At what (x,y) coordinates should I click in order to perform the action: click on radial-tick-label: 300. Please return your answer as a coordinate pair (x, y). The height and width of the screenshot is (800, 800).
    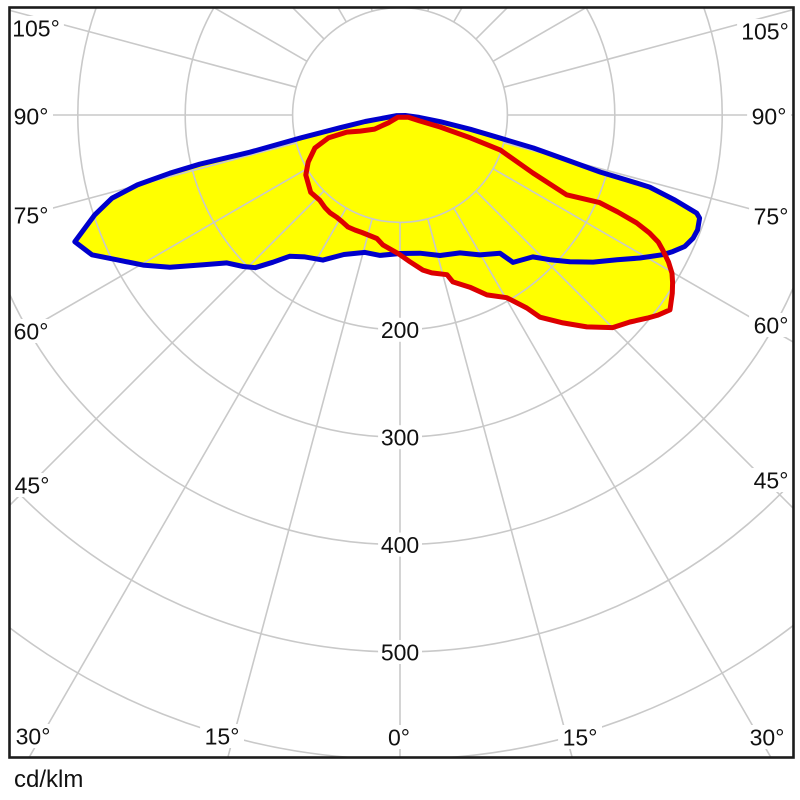
    Looking at the image, I should click on (400, 437).